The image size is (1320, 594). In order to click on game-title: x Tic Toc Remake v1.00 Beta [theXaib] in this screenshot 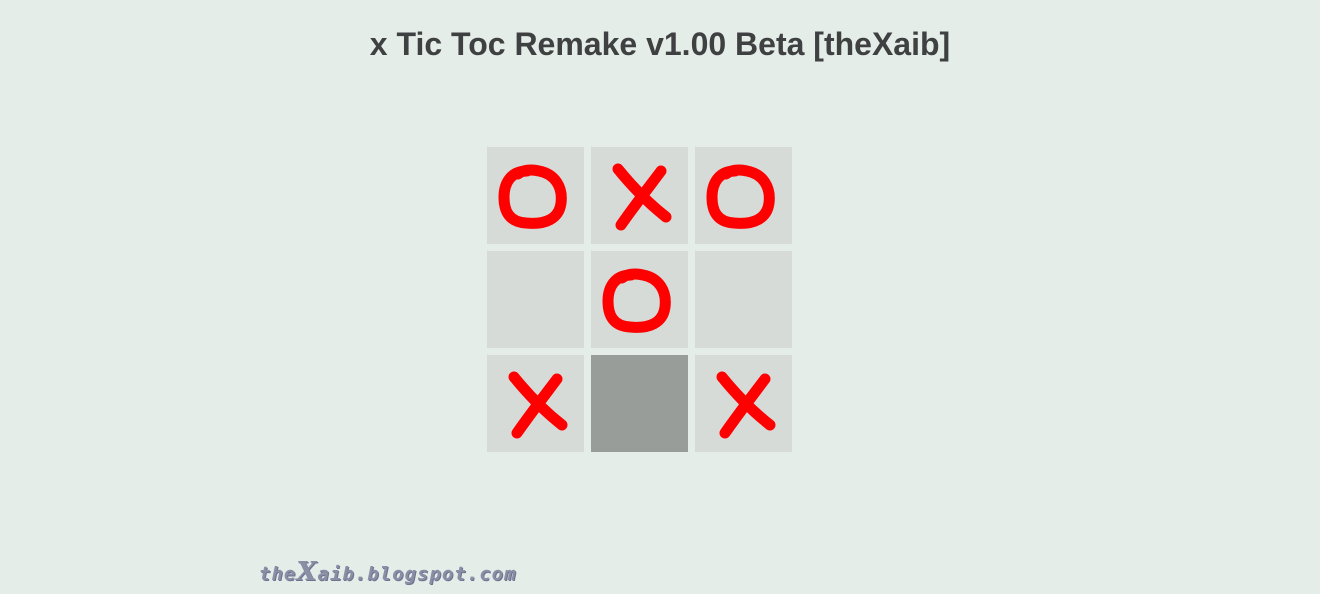, I will do `click(660, 44)`.